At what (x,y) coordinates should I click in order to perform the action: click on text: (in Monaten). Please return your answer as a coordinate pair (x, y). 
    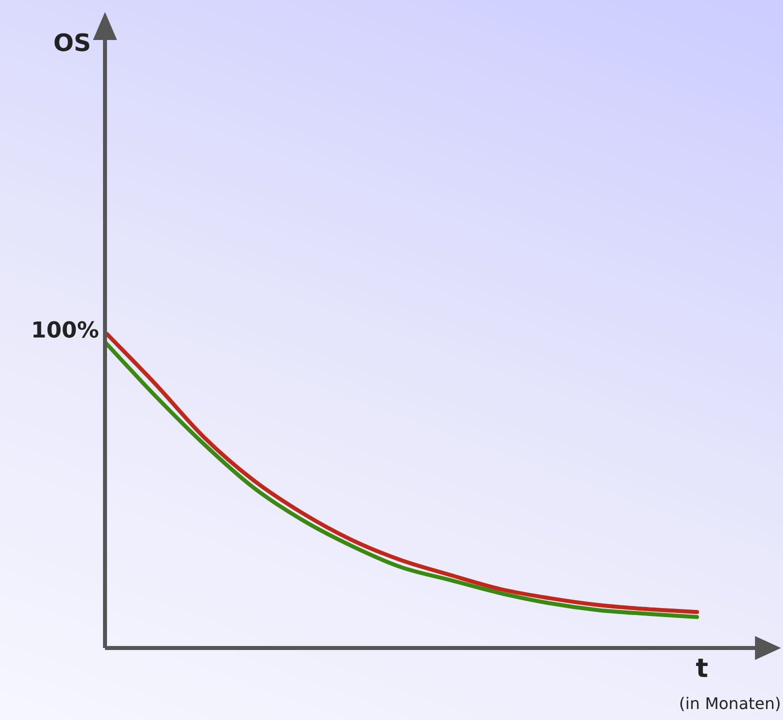
    Looking at the image, I should click on (730, 704).